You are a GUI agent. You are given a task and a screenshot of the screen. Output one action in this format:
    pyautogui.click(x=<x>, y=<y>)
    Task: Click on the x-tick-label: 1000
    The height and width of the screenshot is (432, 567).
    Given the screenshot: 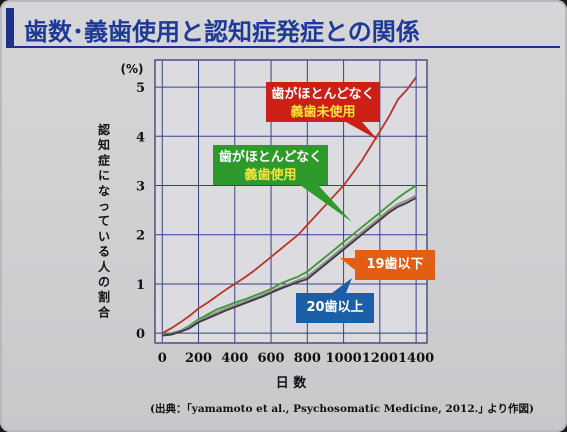 What is the action you would take?
    pyautogui.click(x=343, y=358)
    